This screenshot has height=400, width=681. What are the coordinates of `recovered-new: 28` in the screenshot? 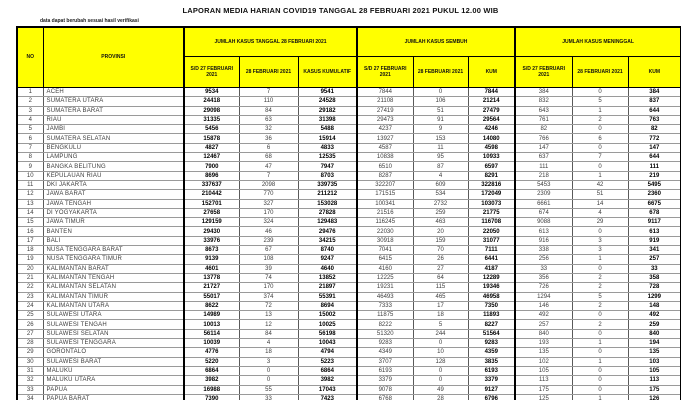 It's located at (440, 396).